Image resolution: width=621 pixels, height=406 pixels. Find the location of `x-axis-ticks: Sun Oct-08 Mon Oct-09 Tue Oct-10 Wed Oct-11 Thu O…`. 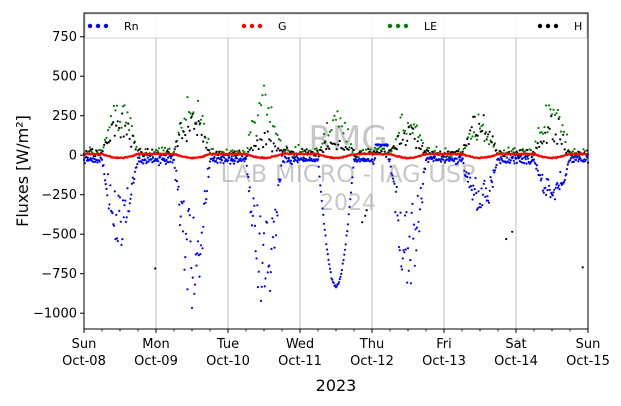

x-axis-ticks: Sun Oct-08 Mon Oct-09 Tue Oct-10 Wed Oct-11 Thu O… is located at coordinates (336, 349).